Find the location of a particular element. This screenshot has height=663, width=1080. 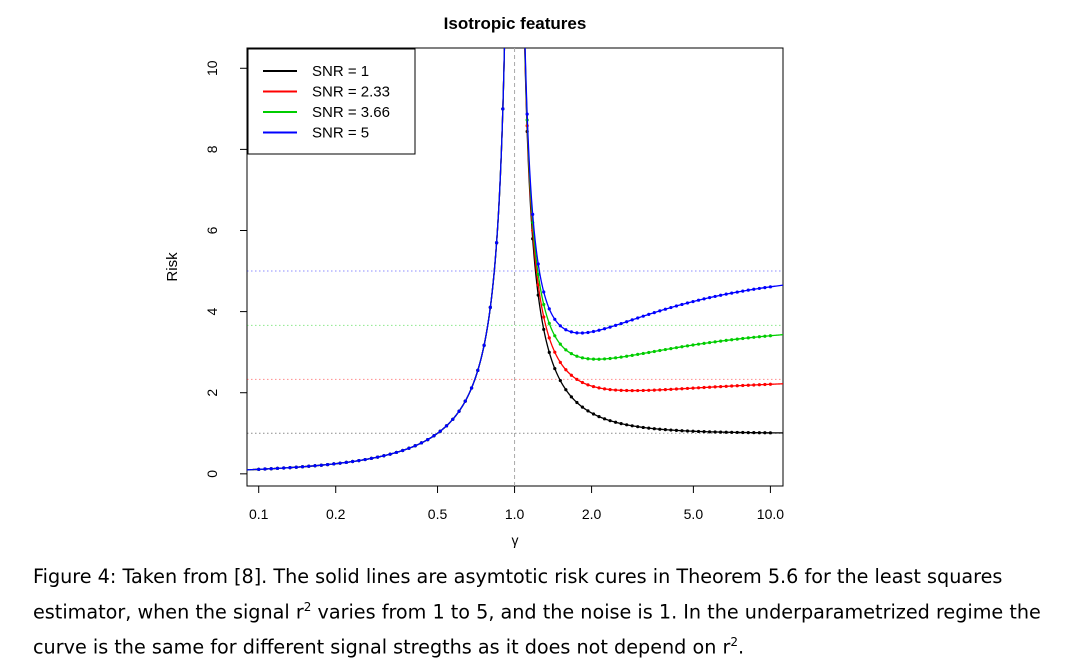

curve-over-2.33 is located at coordinates (653, 220).